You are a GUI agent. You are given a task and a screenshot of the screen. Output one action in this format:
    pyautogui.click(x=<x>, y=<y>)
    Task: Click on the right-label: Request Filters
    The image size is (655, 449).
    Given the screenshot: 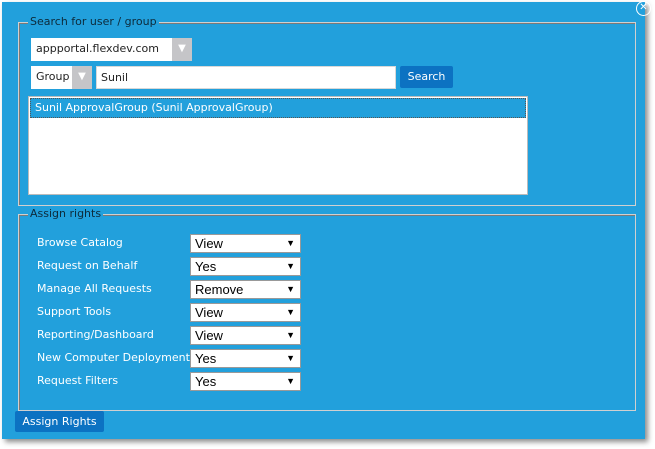 What is the action you would take?
    pyautogui.click(x=78, y=380)
    